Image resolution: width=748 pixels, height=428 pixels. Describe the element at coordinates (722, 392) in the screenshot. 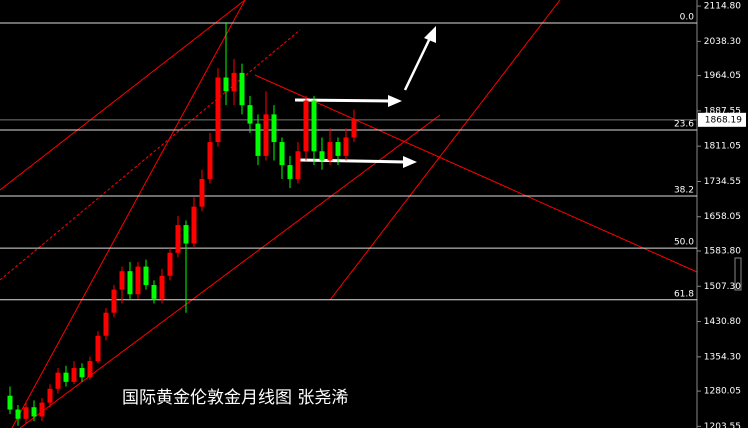

I see `y-tick-label: 1280.05` at that location.